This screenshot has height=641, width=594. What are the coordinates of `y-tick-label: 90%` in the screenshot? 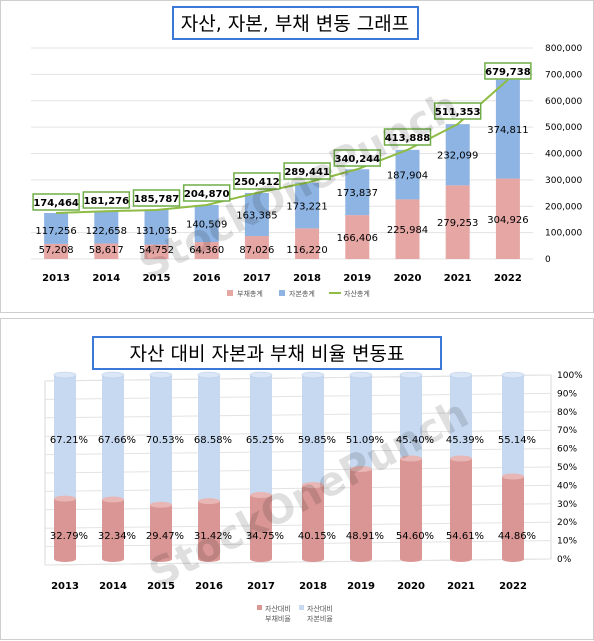 It's located at (567, 394).